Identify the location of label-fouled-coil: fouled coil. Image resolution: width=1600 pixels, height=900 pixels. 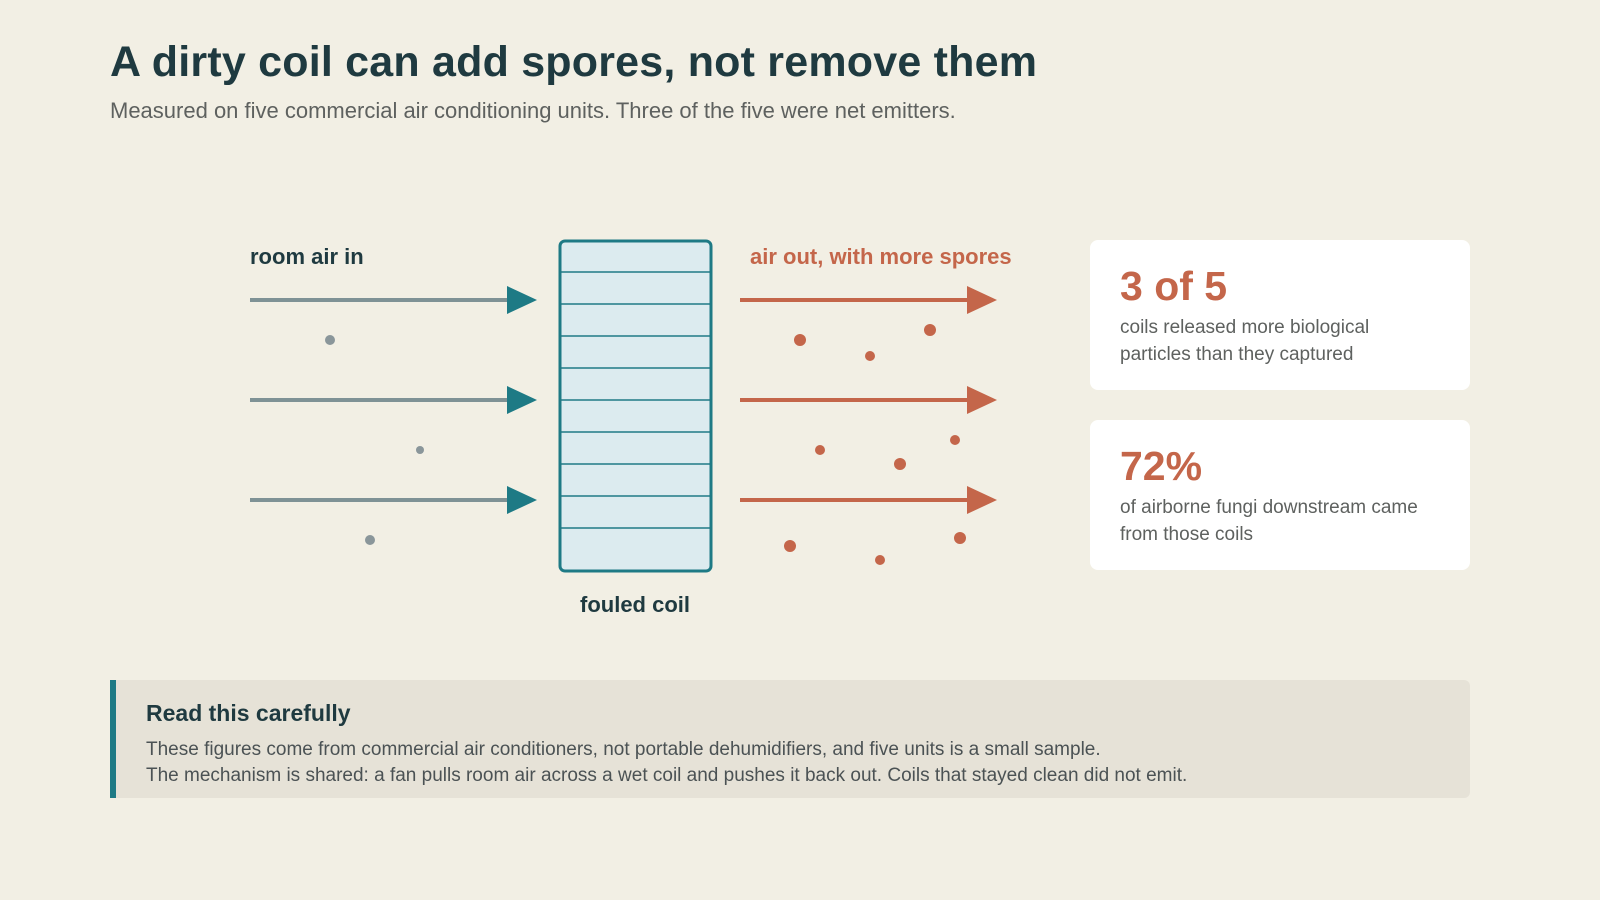
(635, 604).